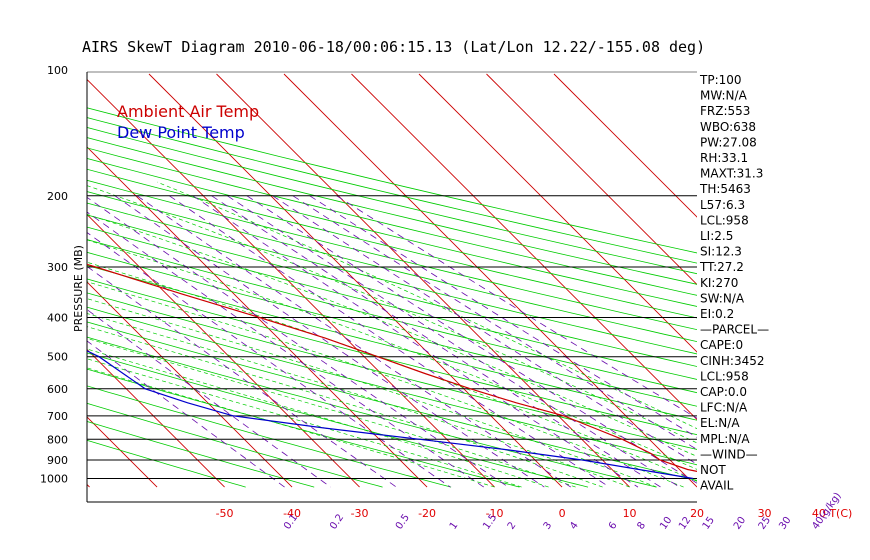 This screenshot has height=560, width=870. Describe the element at coordinates (403, 521) in the screenshot. I see `mixing-ratio-tick-label: 0.5` at that location.